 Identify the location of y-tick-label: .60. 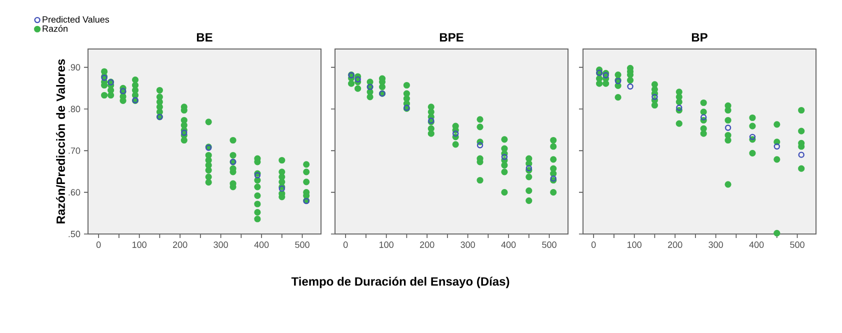
(74, 192).